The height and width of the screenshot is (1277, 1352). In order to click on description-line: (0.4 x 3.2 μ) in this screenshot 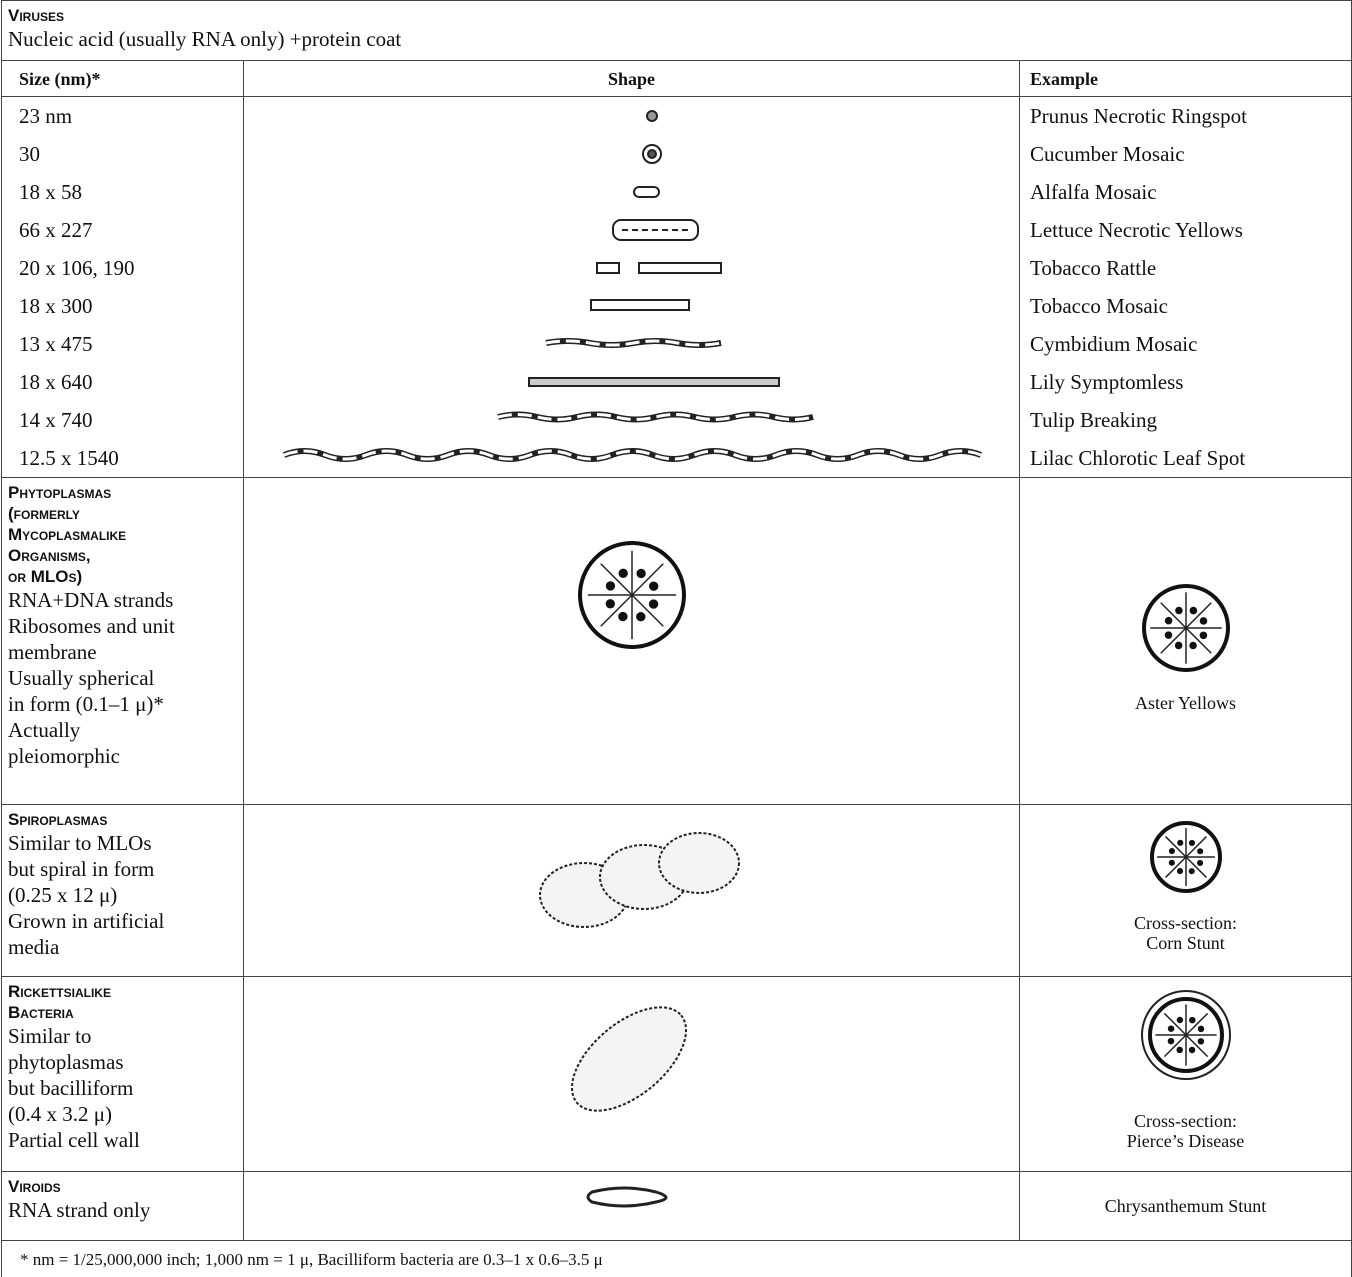, I will do `click(60, 1114)`.